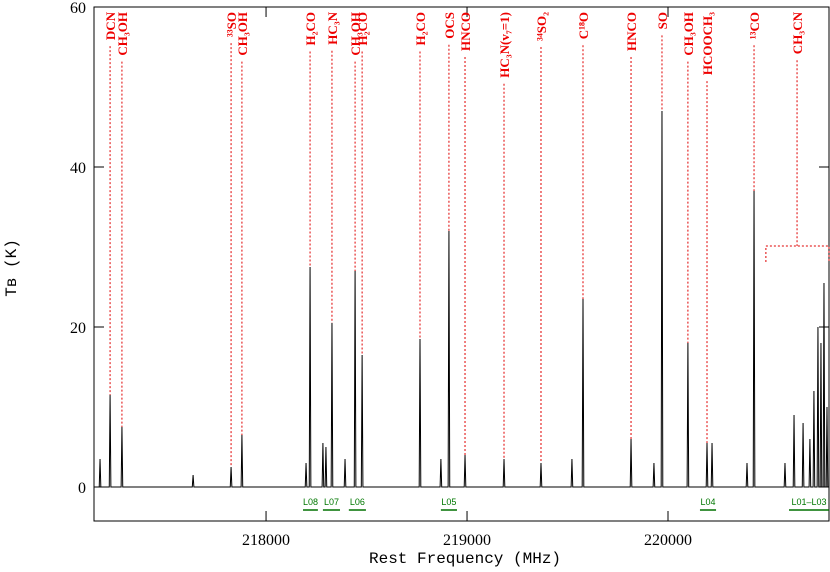 The height and width of the screenshot is (572, 830). I want to click on line-label: HC₃N(v₇=1), so click(504, 45).